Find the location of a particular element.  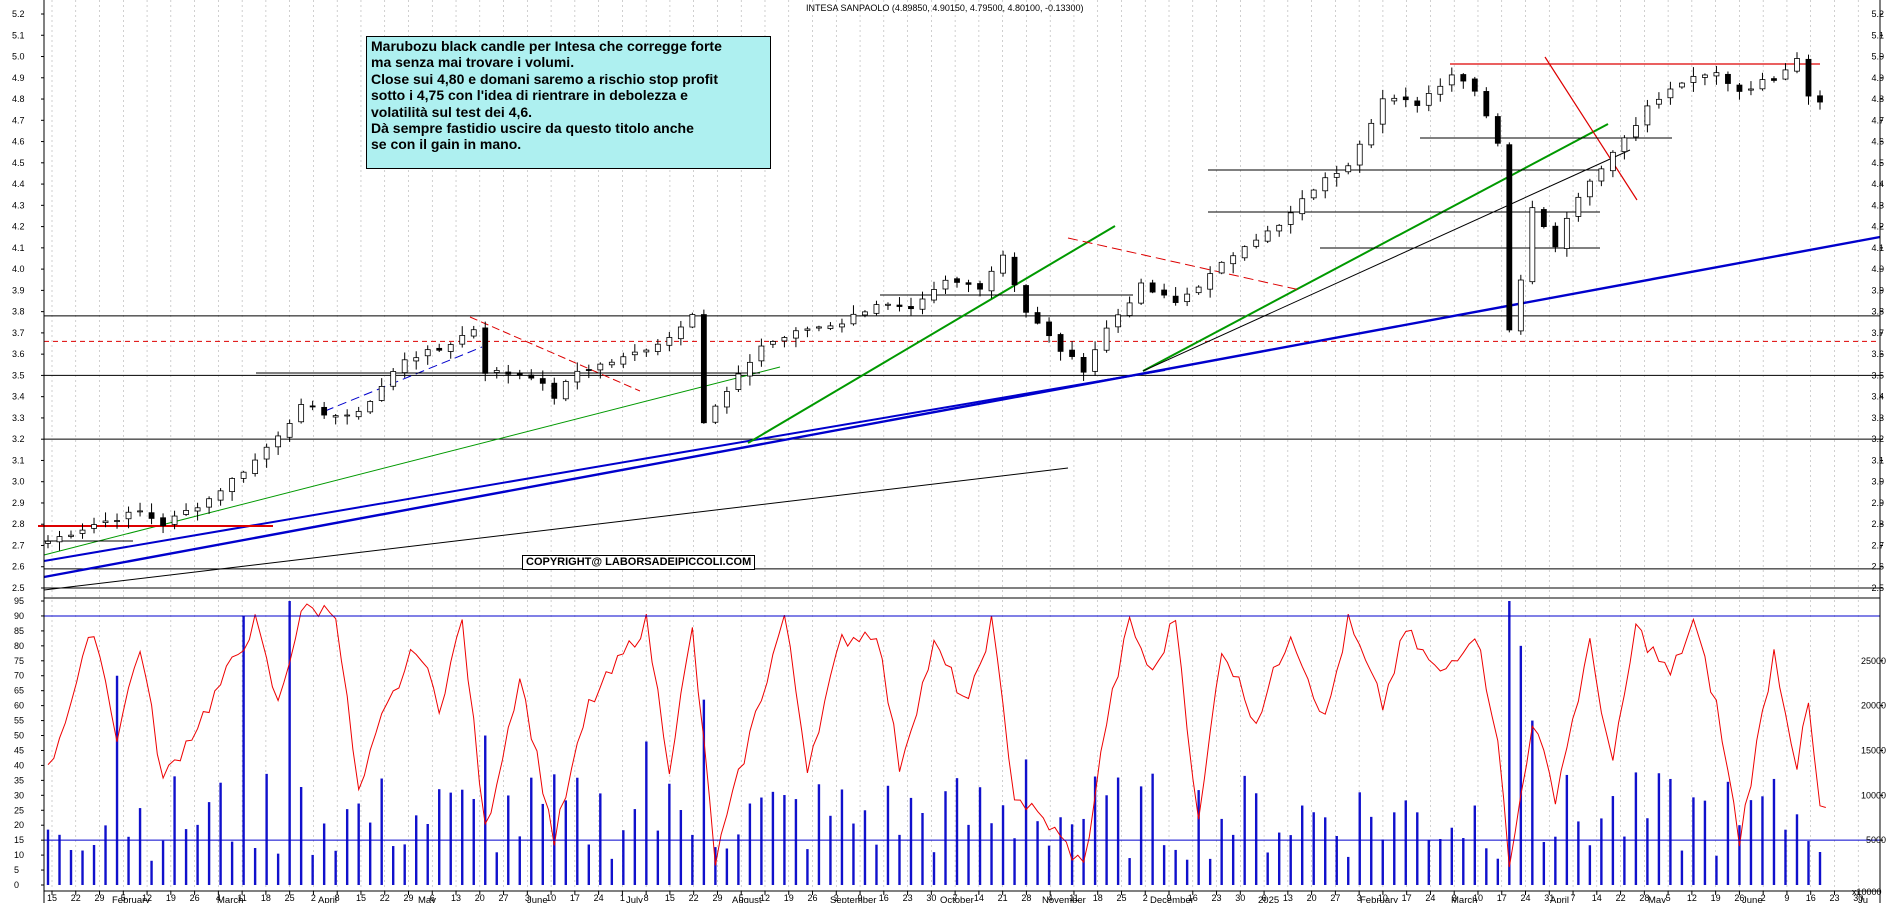

copyright-label: COPYRIGHT@ LABORSADEIPICCOLI.COM is located at coordinates (639, 562).